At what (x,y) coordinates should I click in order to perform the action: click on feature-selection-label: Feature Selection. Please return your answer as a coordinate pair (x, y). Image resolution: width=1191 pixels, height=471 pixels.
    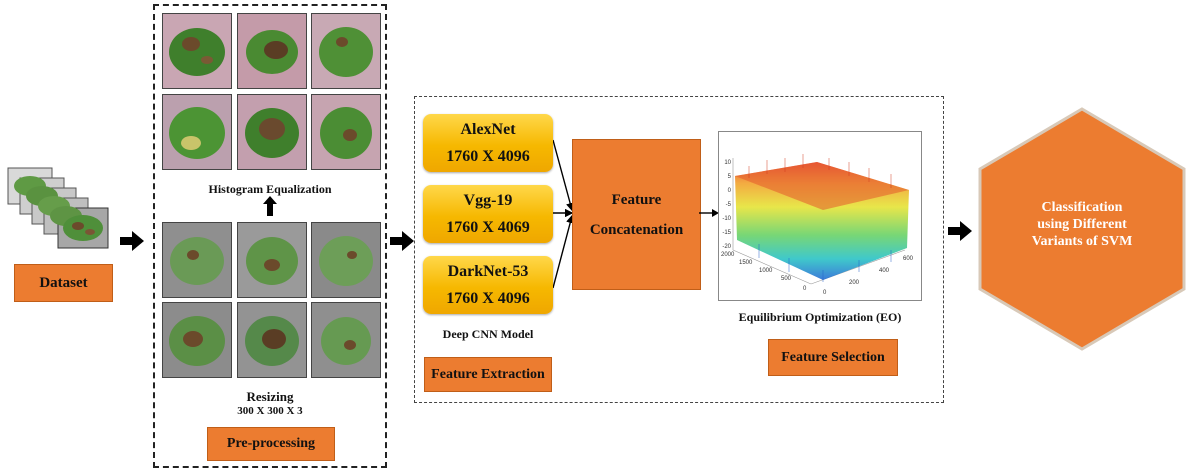
    Looking at the image, I should click on (833, 357).